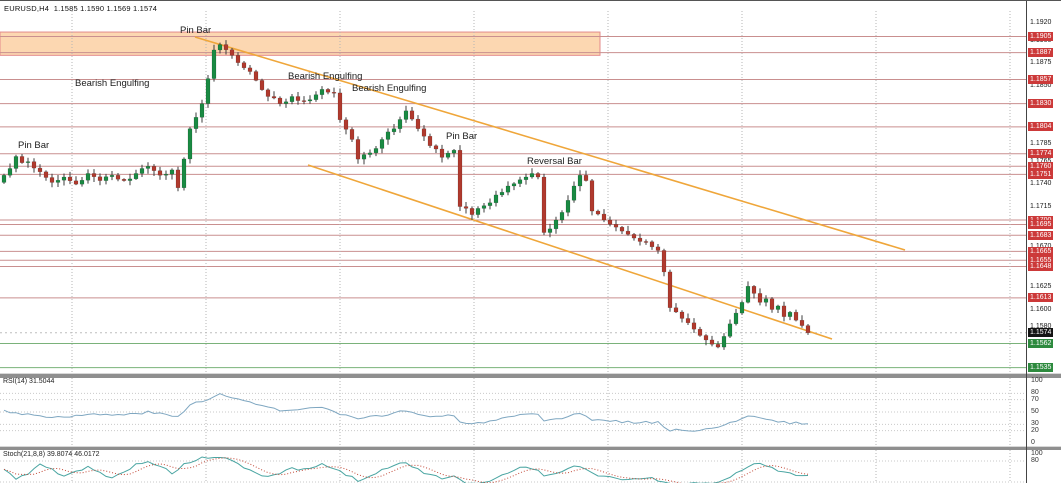  I want to click on supply-zone, so click(300, 43).